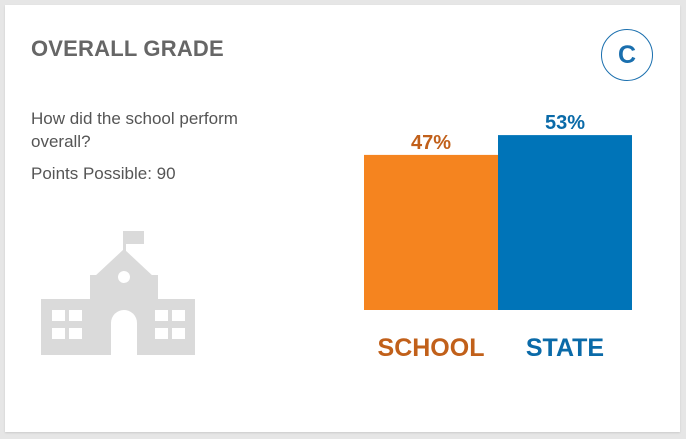 The height and width of the screenshot is (439, 686). I want to click on grade-letter: C, so click(627, 54).